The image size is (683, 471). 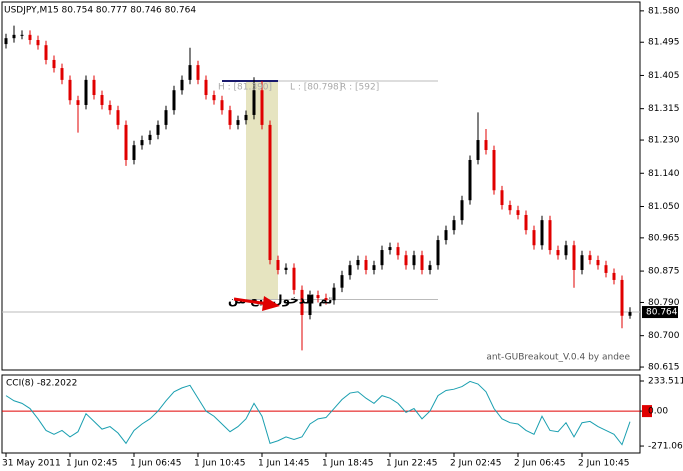 I want to click on y-tick-label: 80.965, so click(x=664, y=238).